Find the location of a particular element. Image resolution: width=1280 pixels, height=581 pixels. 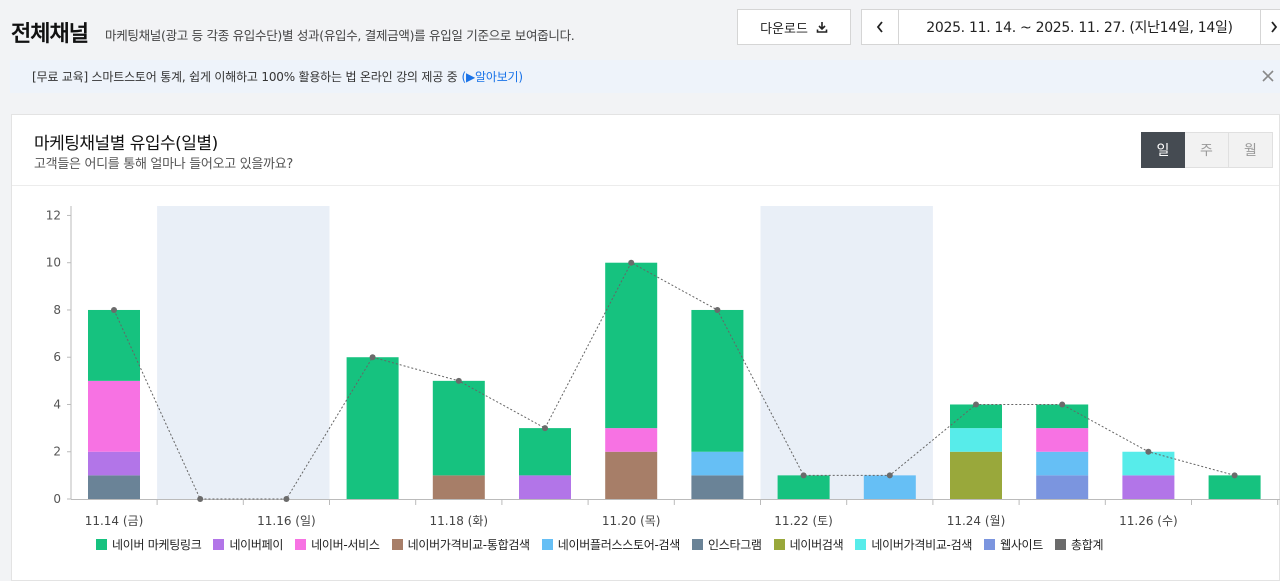

close-icon is located at coordinates (1268, 76).